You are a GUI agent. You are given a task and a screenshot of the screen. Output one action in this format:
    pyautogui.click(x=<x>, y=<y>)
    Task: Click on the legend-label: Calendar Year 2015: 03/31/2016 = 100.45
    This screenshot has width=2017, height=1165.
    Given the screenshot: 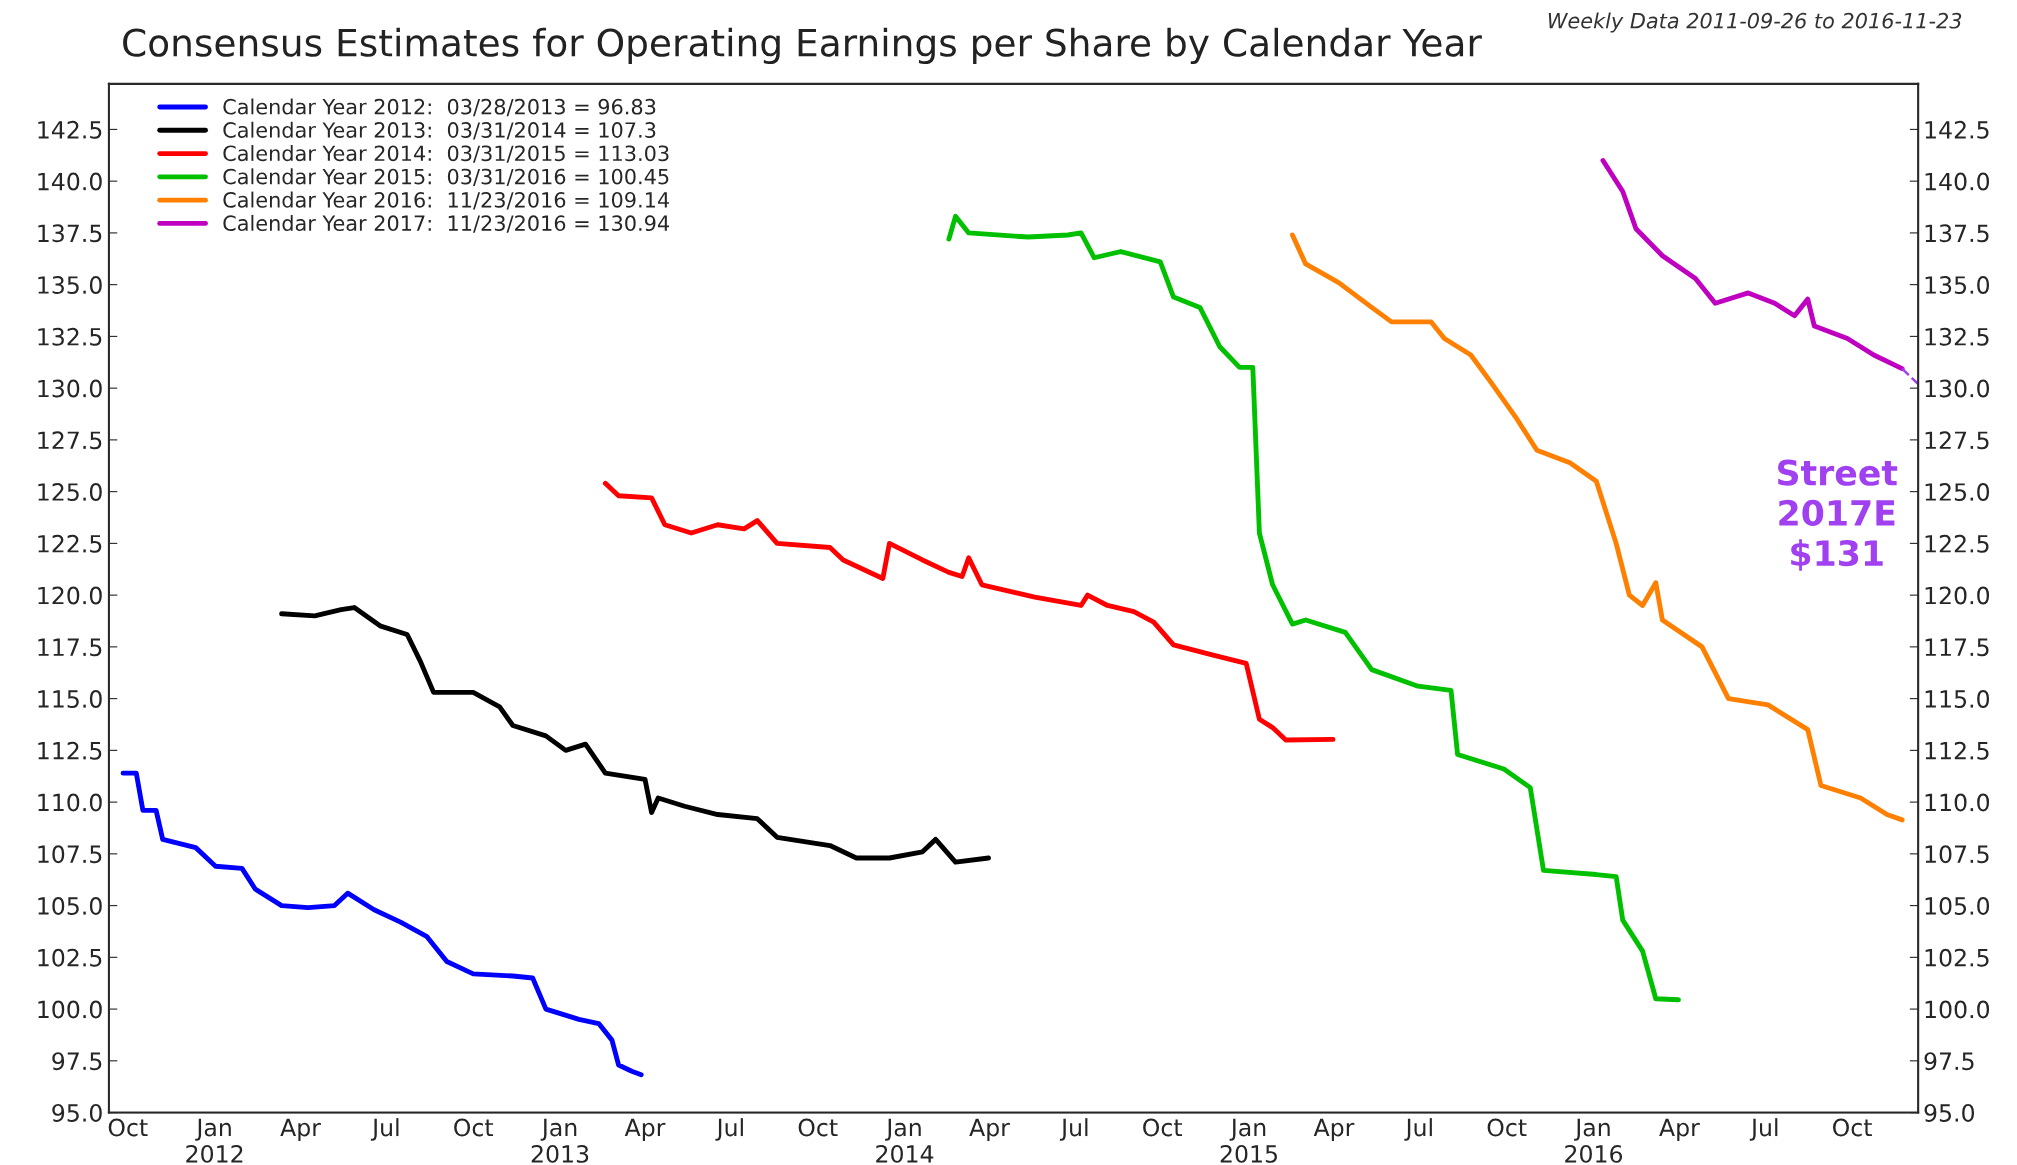 What is the action you would take?
    pyautogui.click(x=446, y=177)
    